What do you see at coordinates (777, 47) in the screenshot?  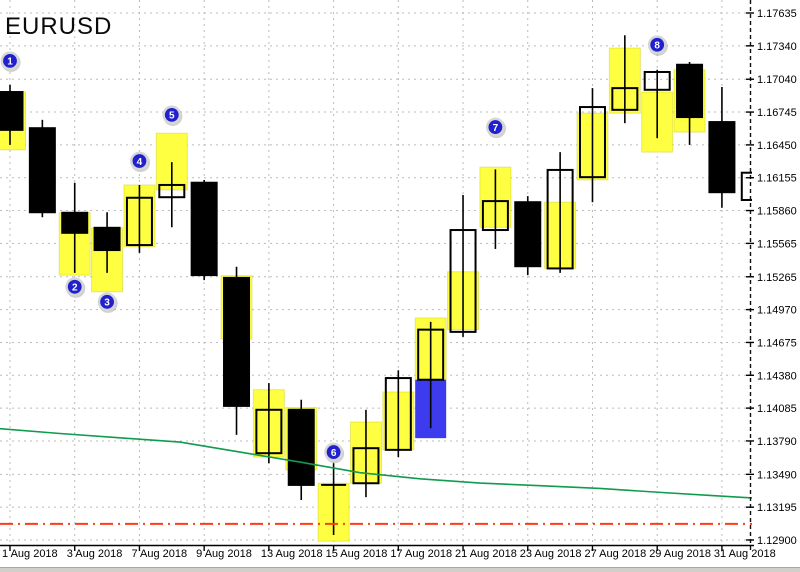 I see `price-label: 1.17340` at bounding box center [777, 47].